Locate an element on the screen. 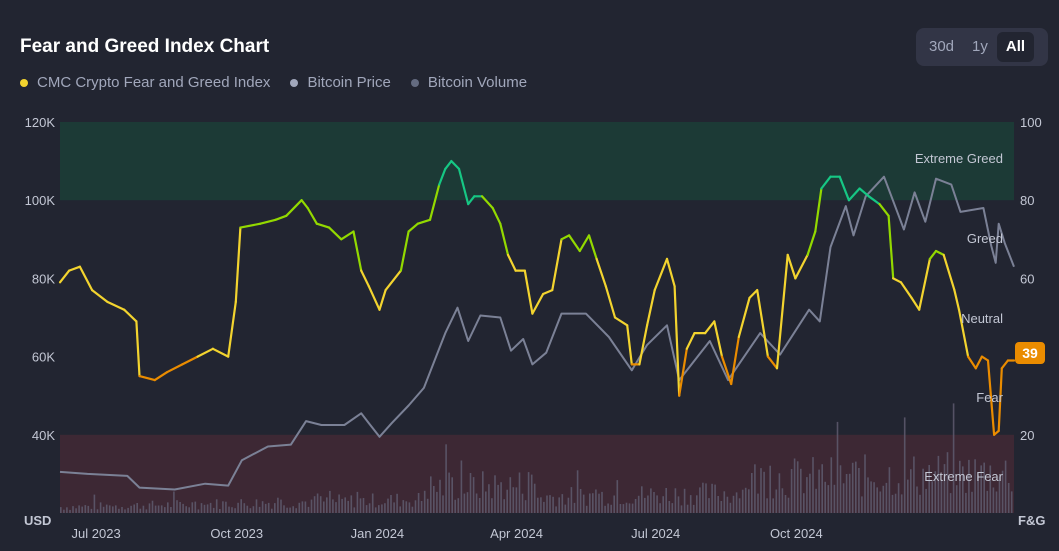 The height and width of the screenshot is (551, 1059). legend-item-bitcoin-price: Bitcoin Price is located at coordinates (340, 82).